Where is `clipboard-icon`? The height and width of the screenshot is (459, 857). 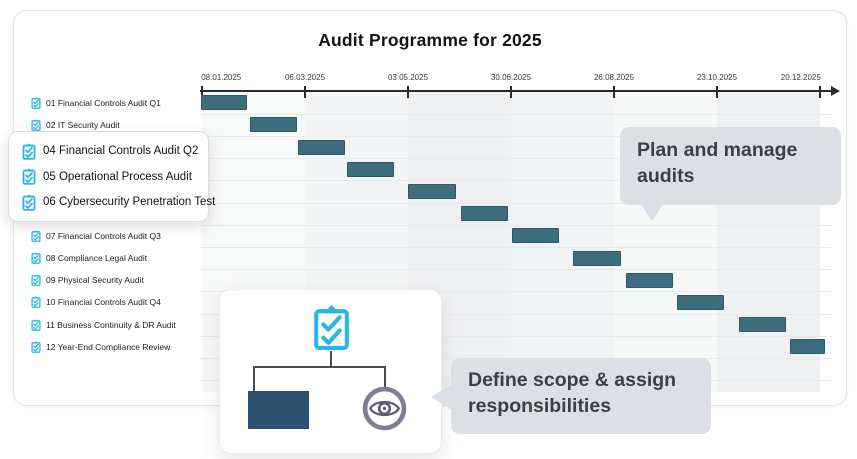
clipboard-icon is located at coordinates (331, 330).